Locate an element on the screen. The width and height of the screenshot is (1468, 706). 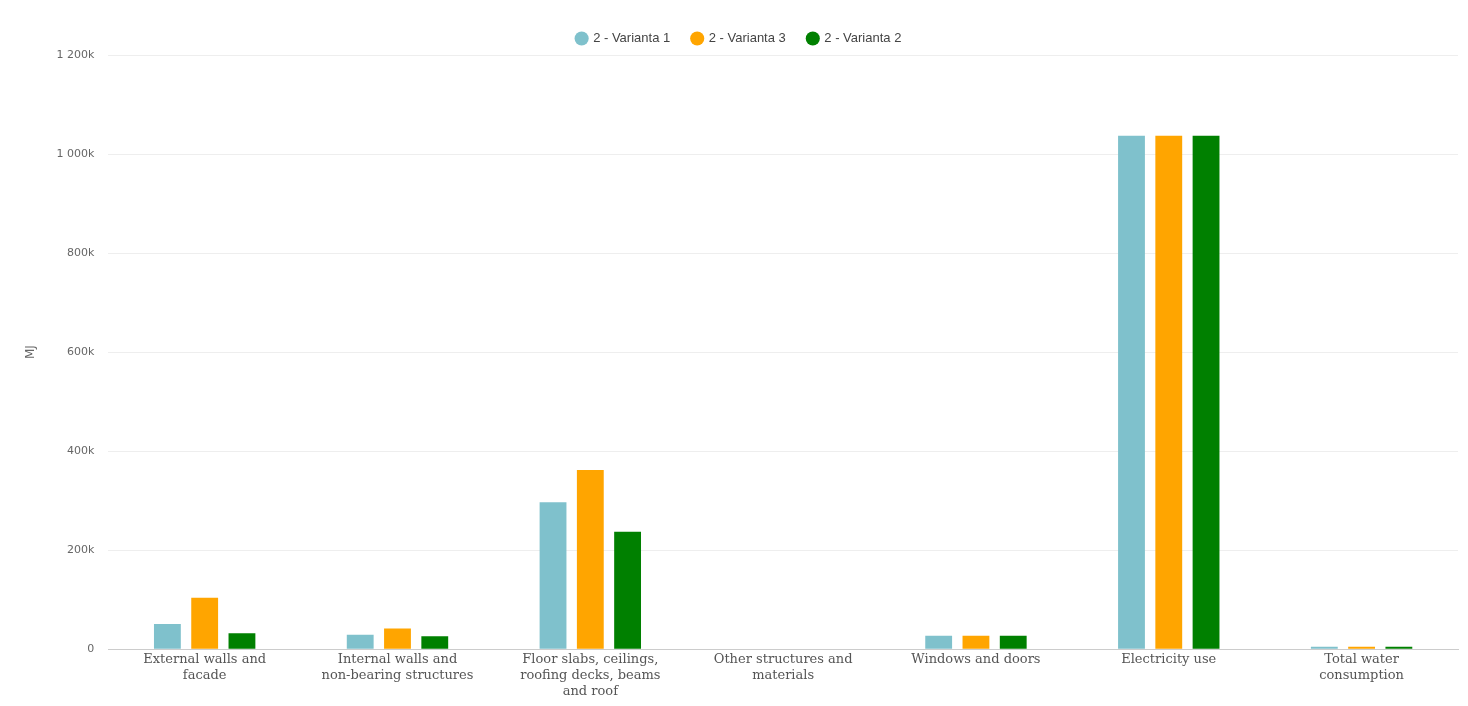
legend-label: 2 - Varianta 3 is located at coordinates (747, 38).